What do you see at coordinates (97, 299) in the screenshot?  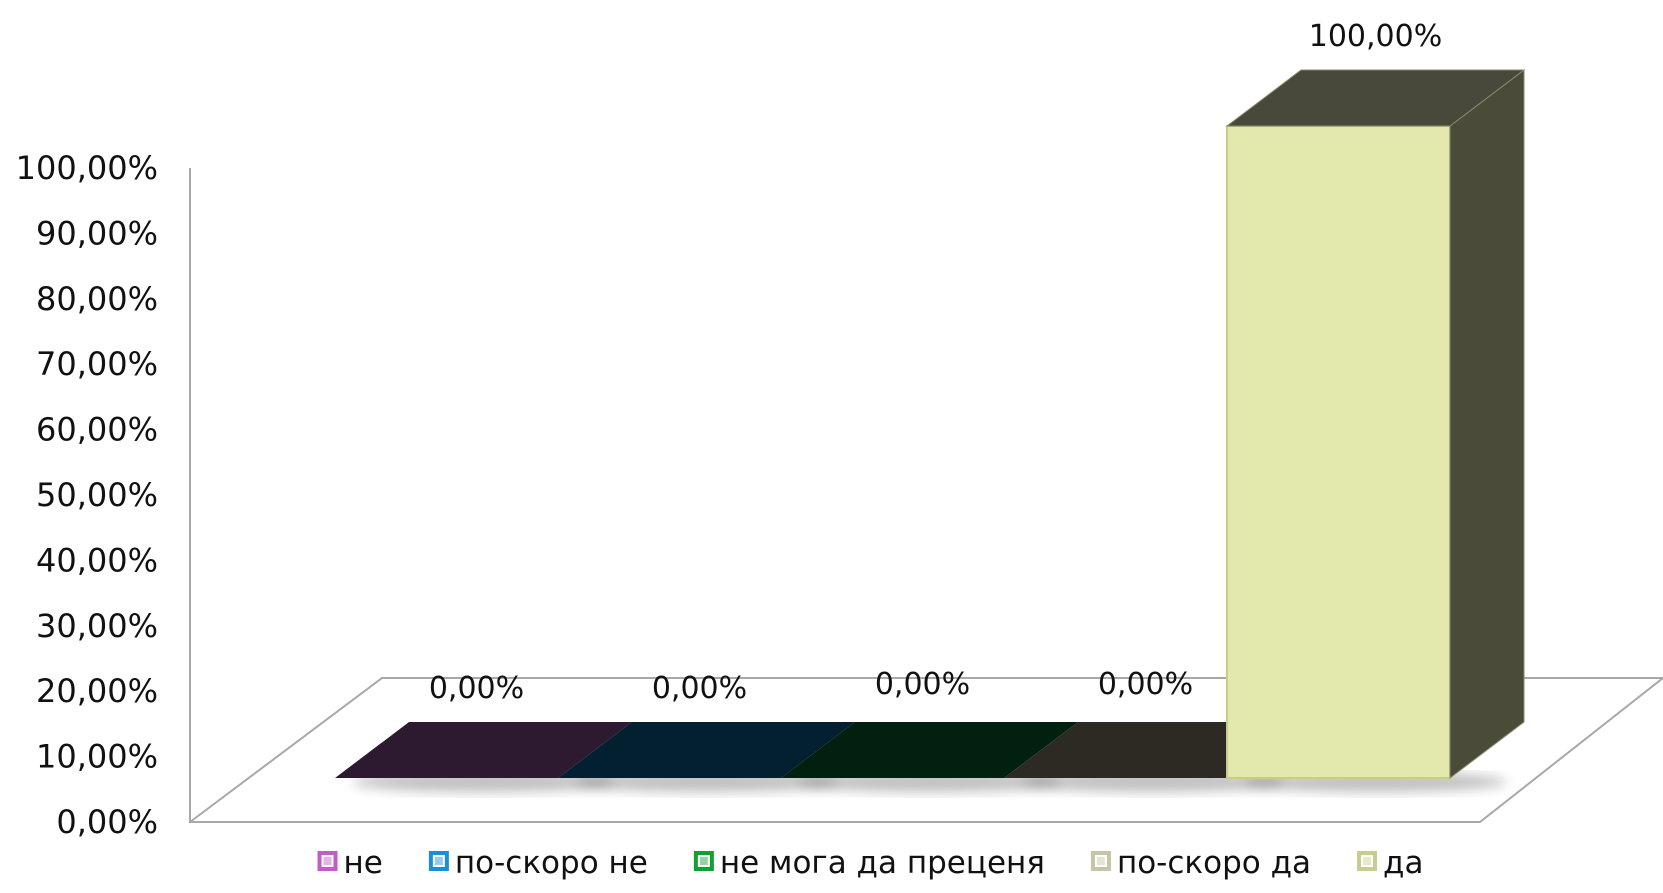 I see `y-tick-label: 80,00%` at bounding box center [97, 299].